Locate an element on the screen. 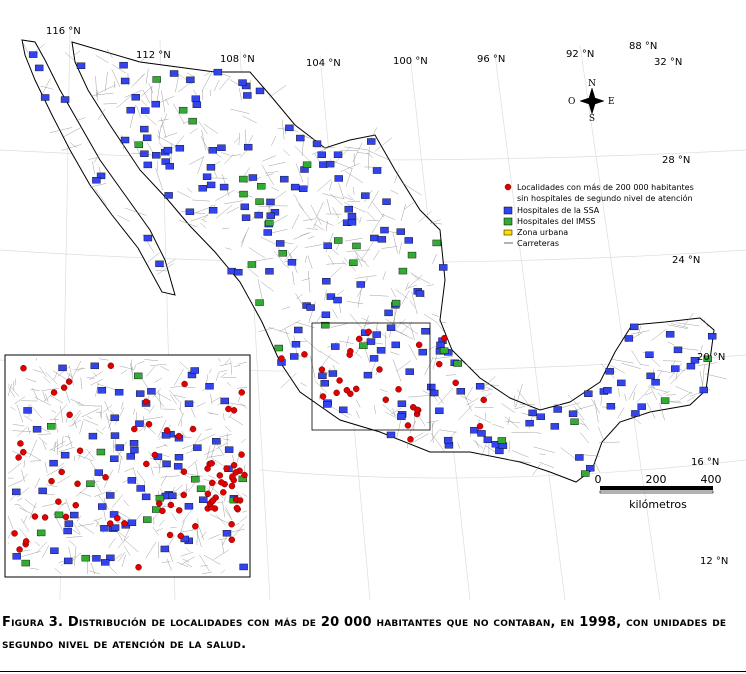 This screenshot has height=674, width=746. graticule-line is located at coordinates (530, 327).